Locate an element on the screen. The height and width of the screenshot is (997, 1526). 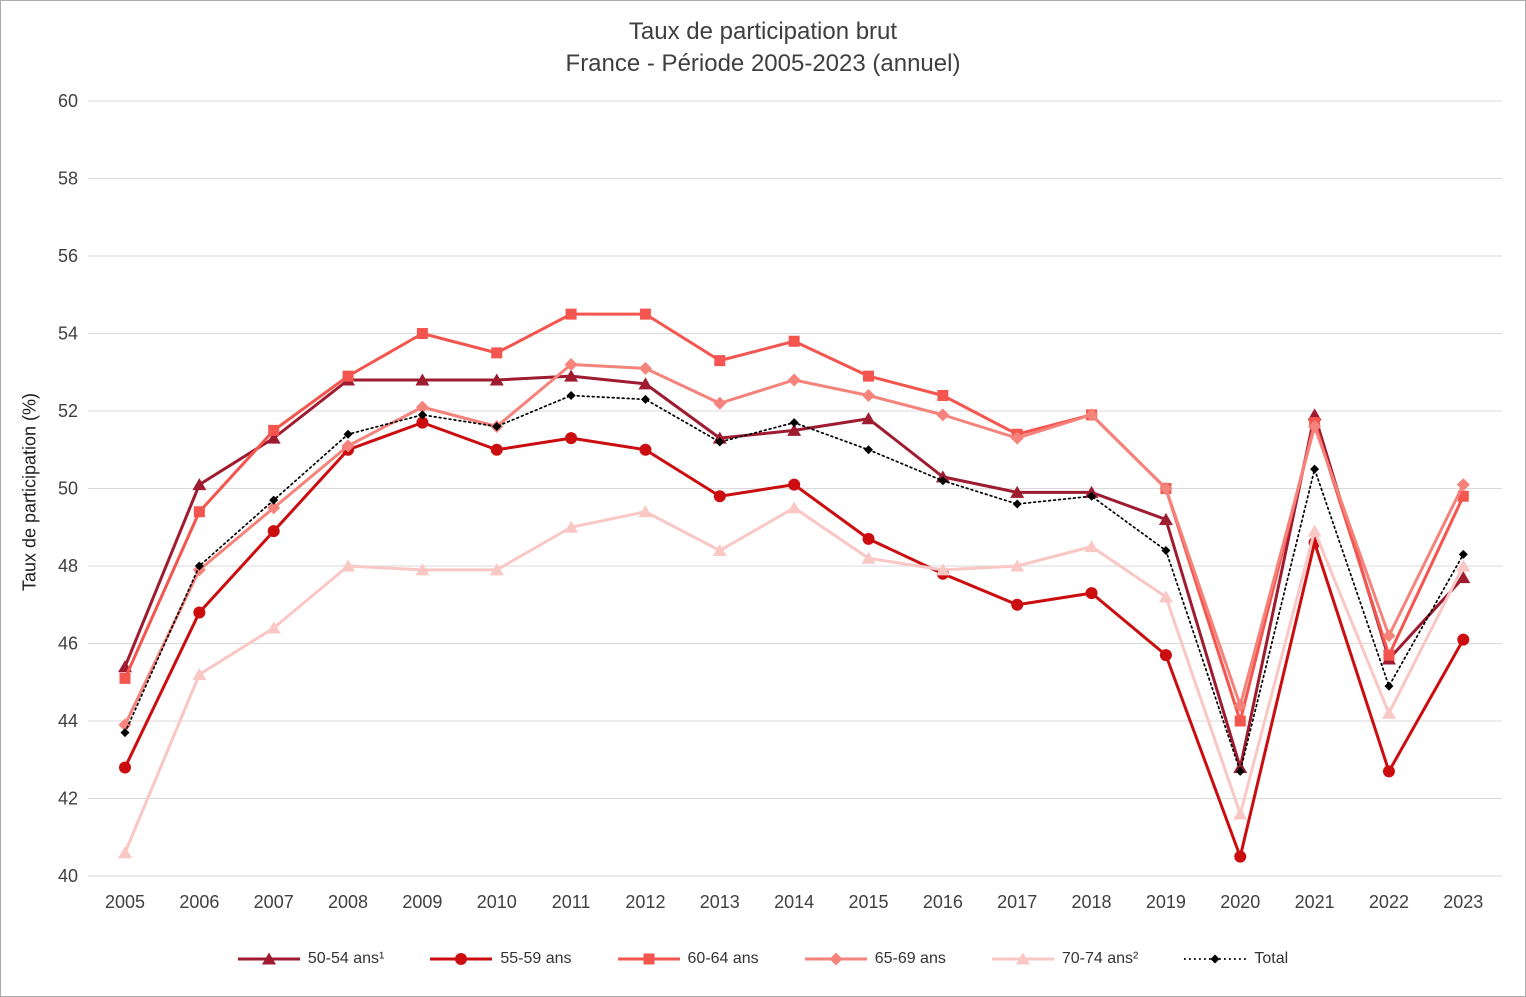
x-tick-label: 2016 is located at coordinates (943, 902).